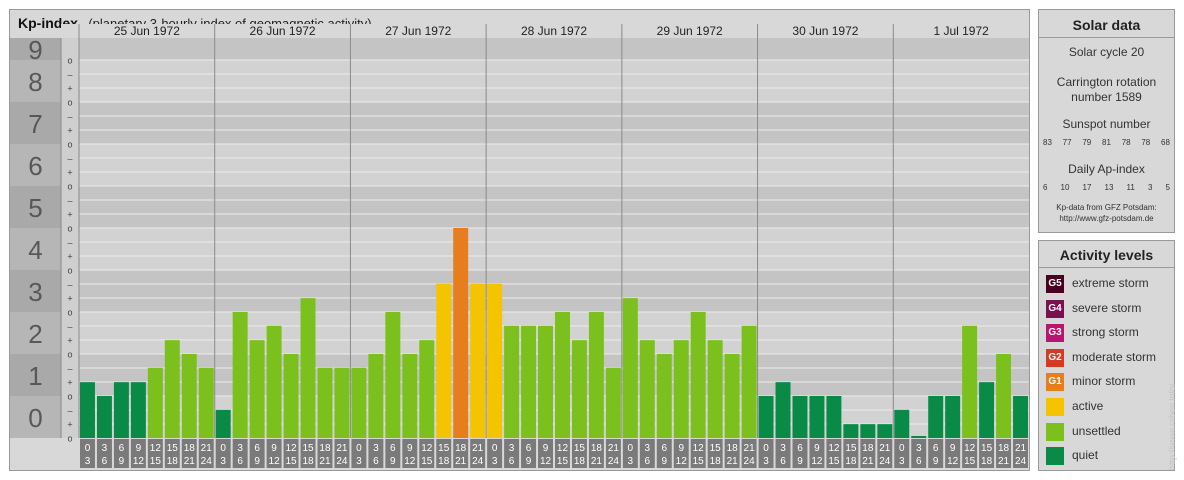  Describe the element at coordinates (690, 31) in the screenshot. I see `day-label: 29 Jun 1972` at that location.